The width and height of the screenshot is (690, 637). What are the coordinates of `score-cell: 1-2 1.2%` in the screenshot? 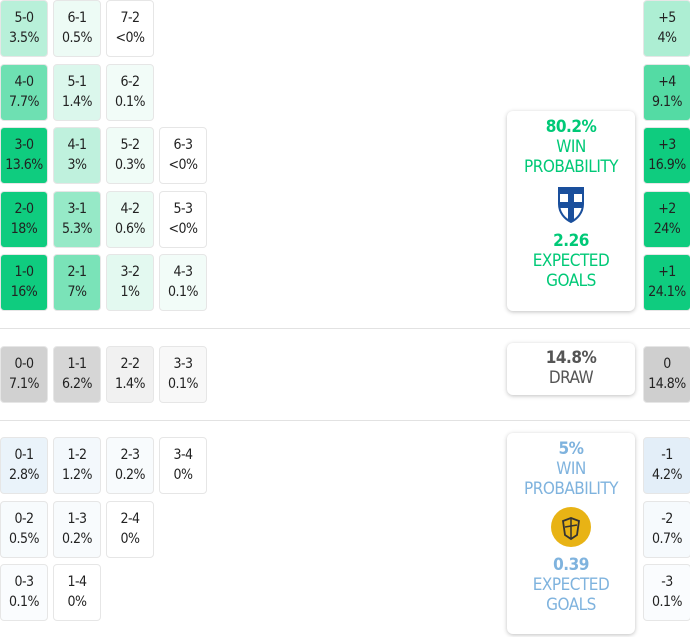 It's located at (77, 465).